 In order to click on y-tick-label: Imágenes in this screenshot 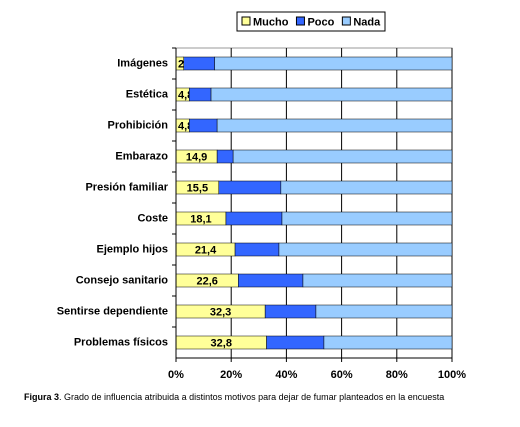, I will do `click(142, 63)`.